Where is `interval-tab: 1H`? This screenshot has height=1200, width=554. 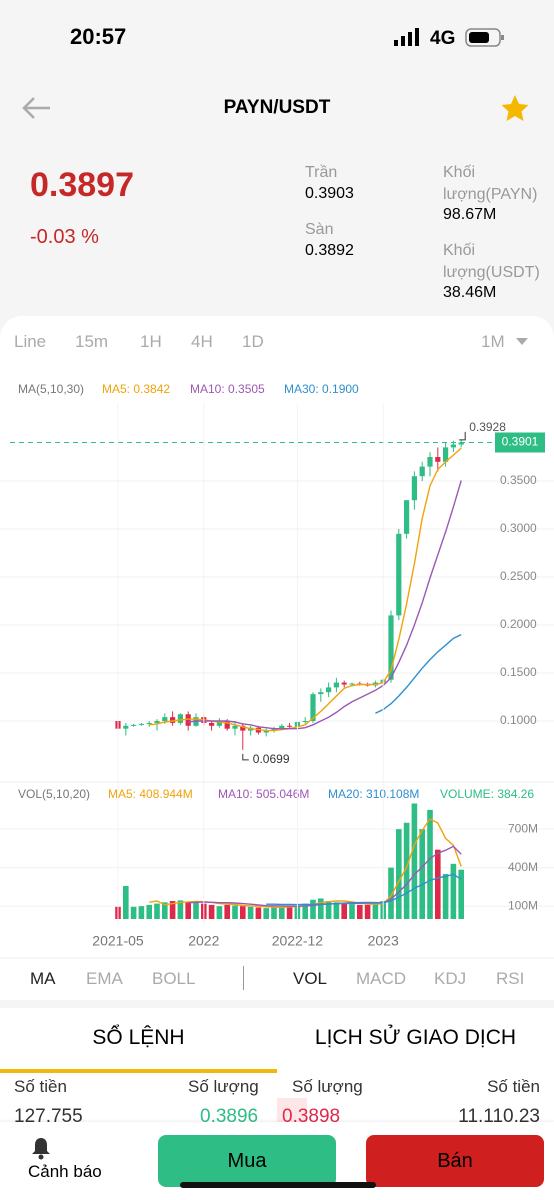 interval-tab: 1H is located at coordinates (151, 341).